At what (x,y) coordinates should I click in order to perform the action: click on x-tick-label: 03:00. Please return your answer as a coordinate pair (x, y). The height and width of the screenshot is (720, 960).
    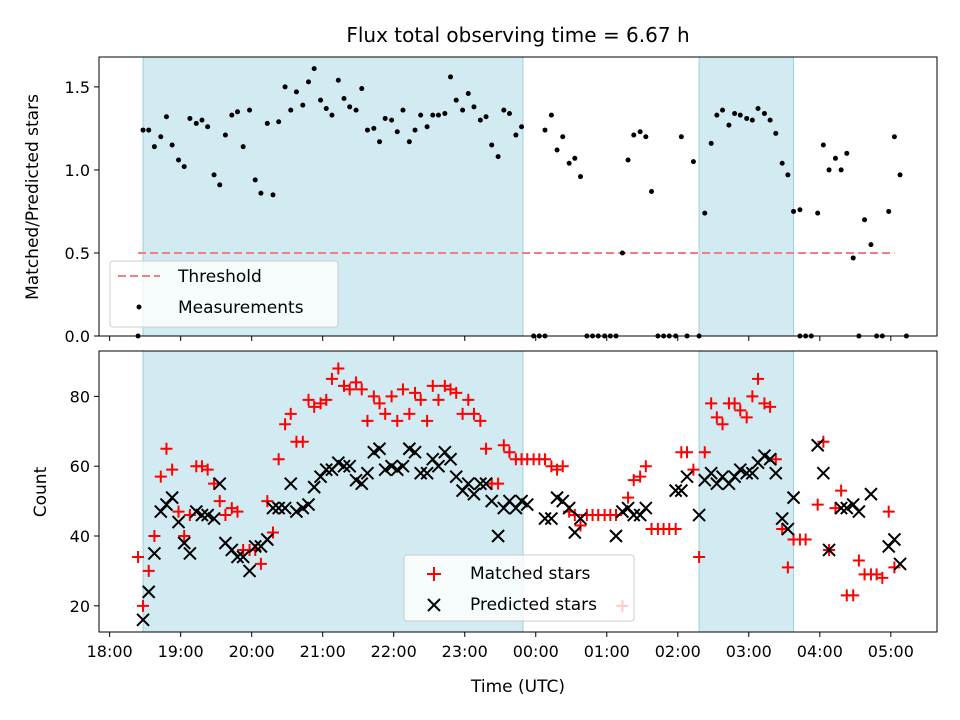
    Looking at the image, I should click on (749, 651).